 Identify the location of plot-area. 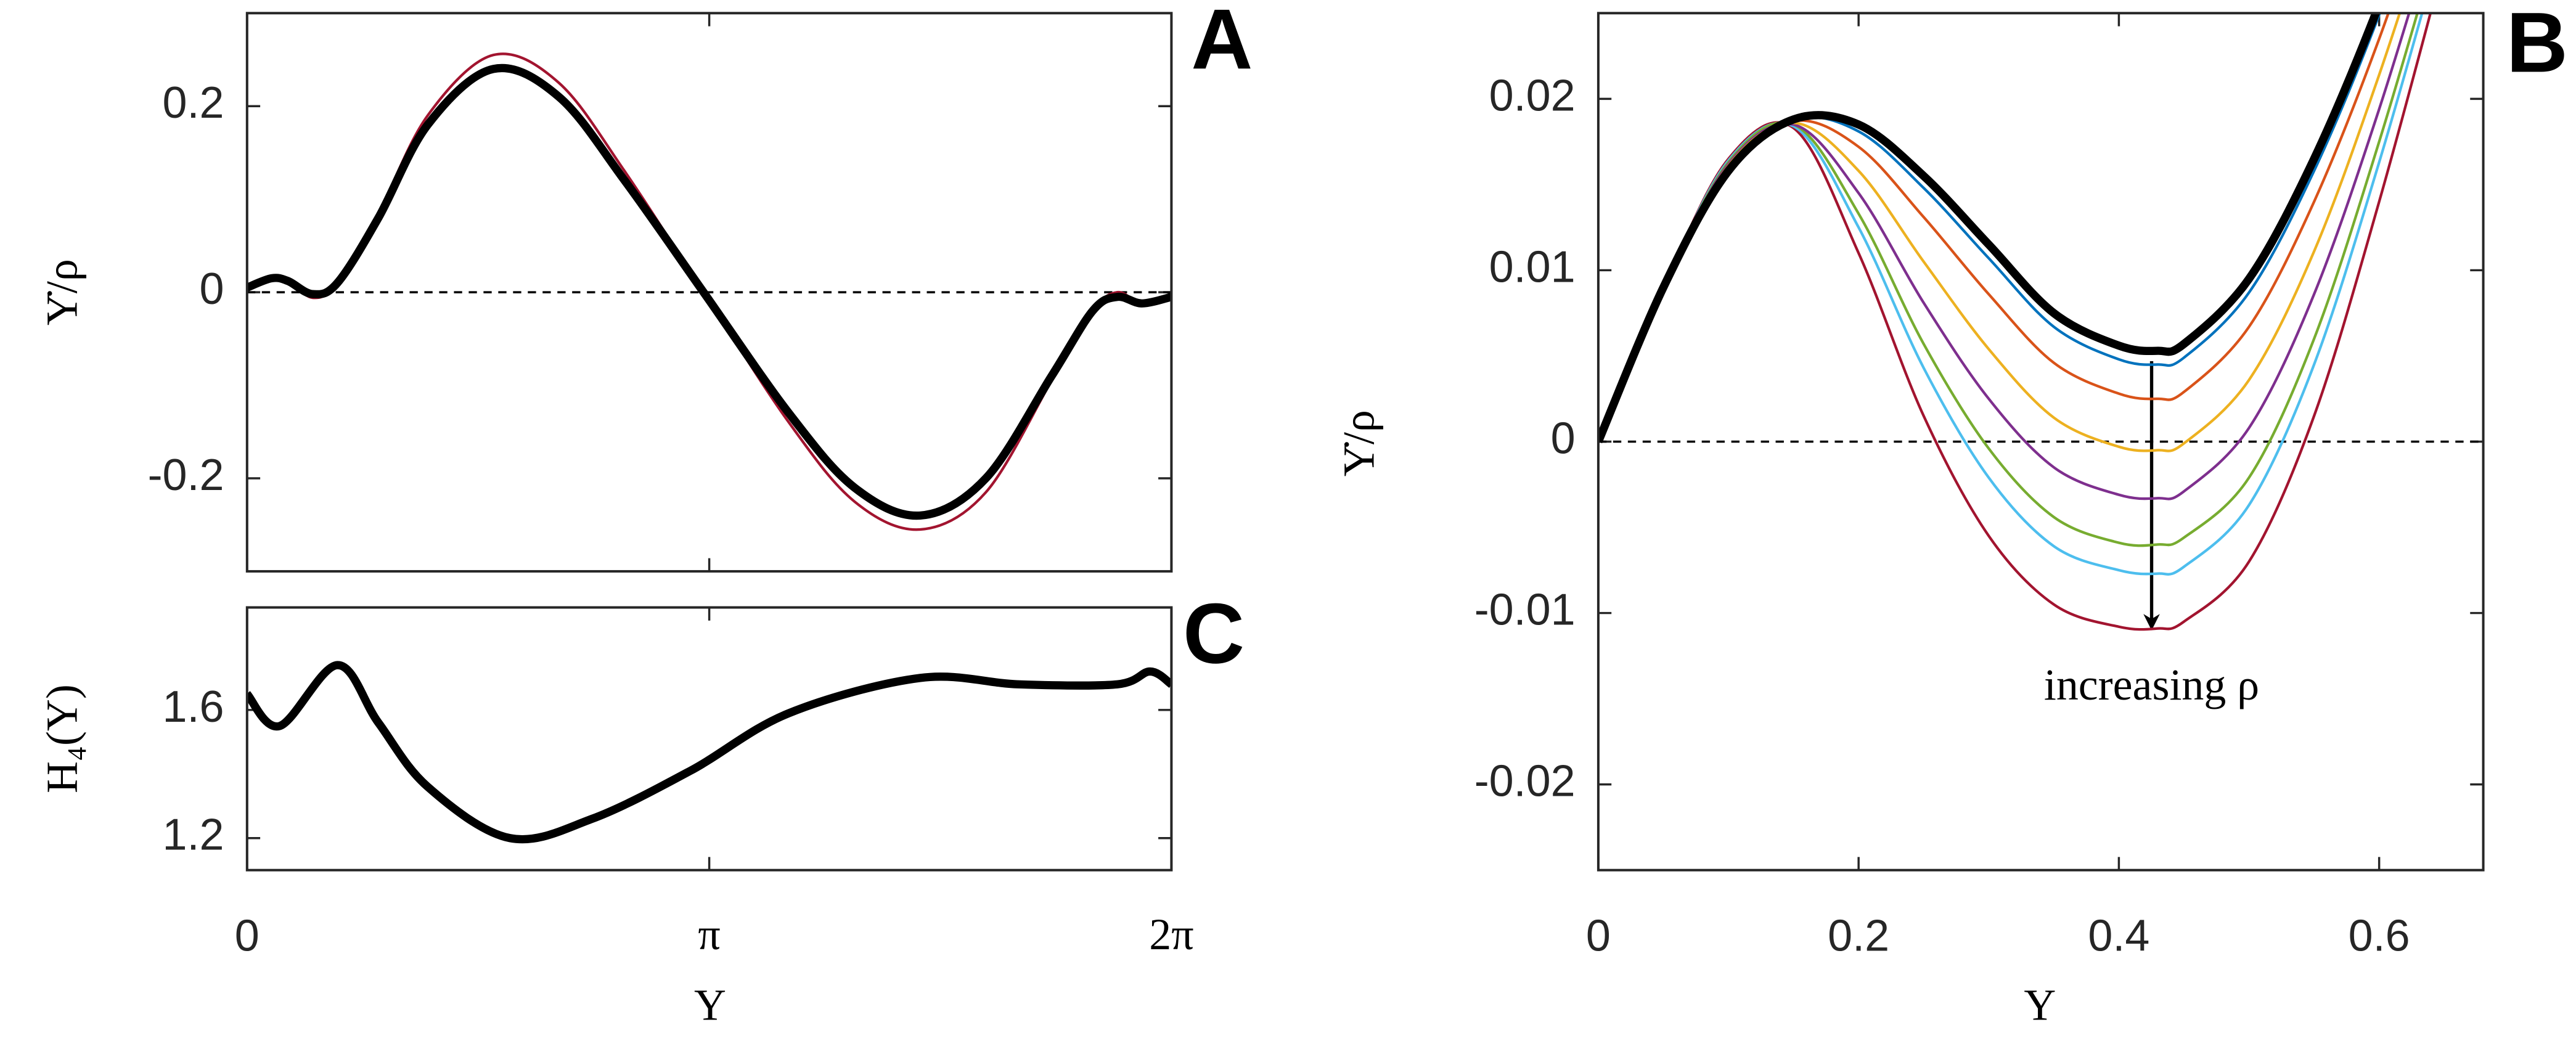
(709, 752).